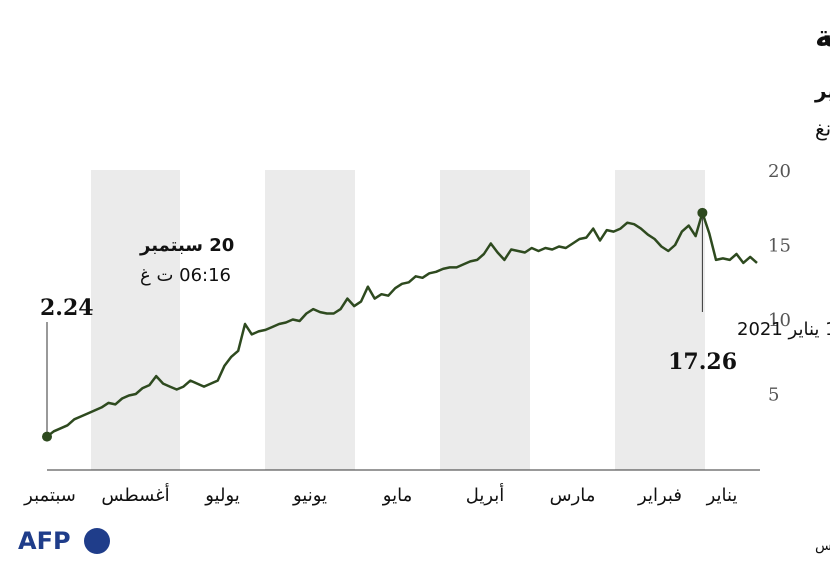  Describe the element at coordinates (779, 320) in the screenshot. I see `y-tick-label: 10` at that location.